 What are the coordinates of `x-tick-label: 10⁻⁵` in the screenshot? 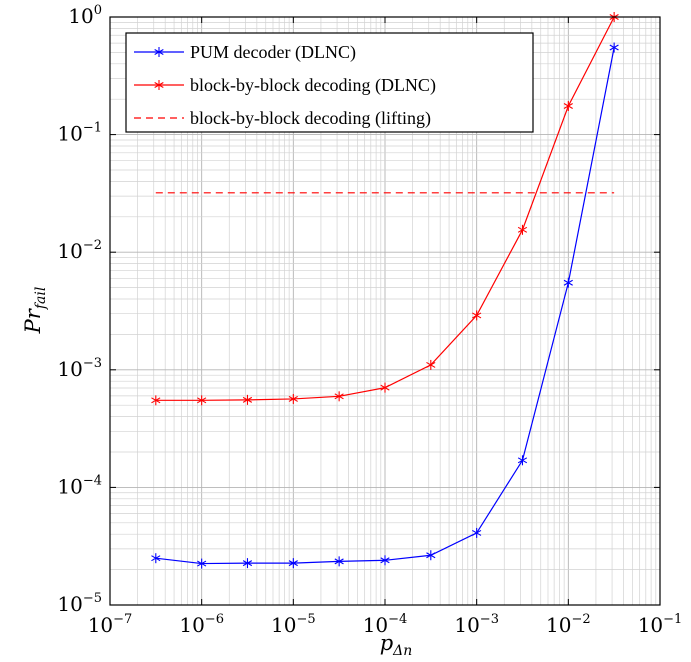 It's located at (293, 624).